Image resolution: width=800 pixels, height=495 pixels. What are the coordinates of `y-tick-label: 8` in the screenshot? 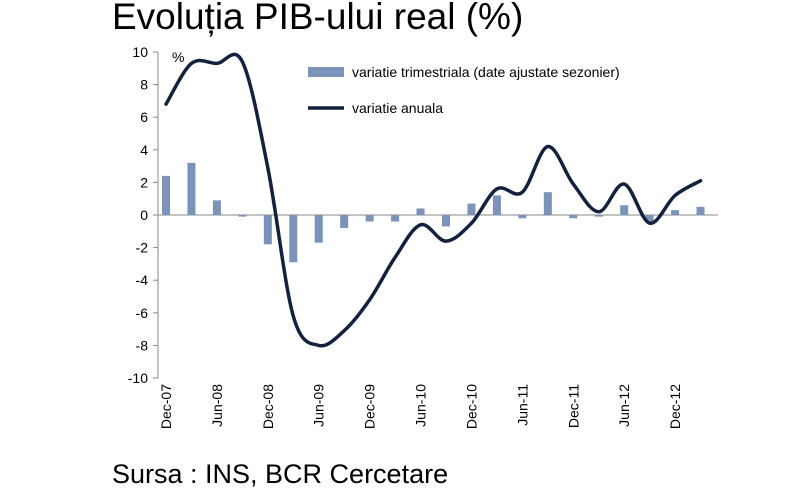 It's located at (144, 85).